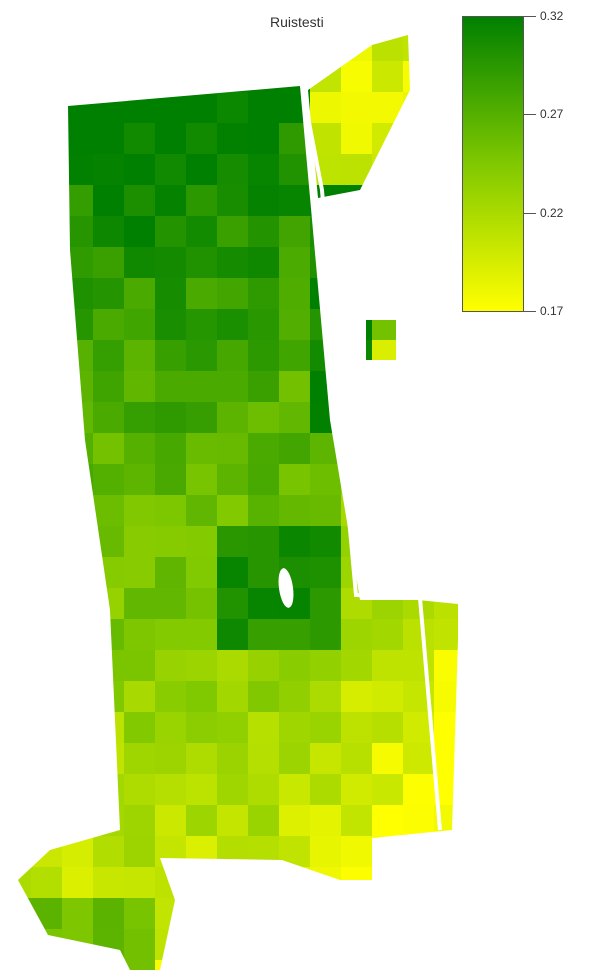  Describe the element at coordinates (552, 311) in the screenshot. I see `legend-tick-label-0-17: 0.17` at that location.